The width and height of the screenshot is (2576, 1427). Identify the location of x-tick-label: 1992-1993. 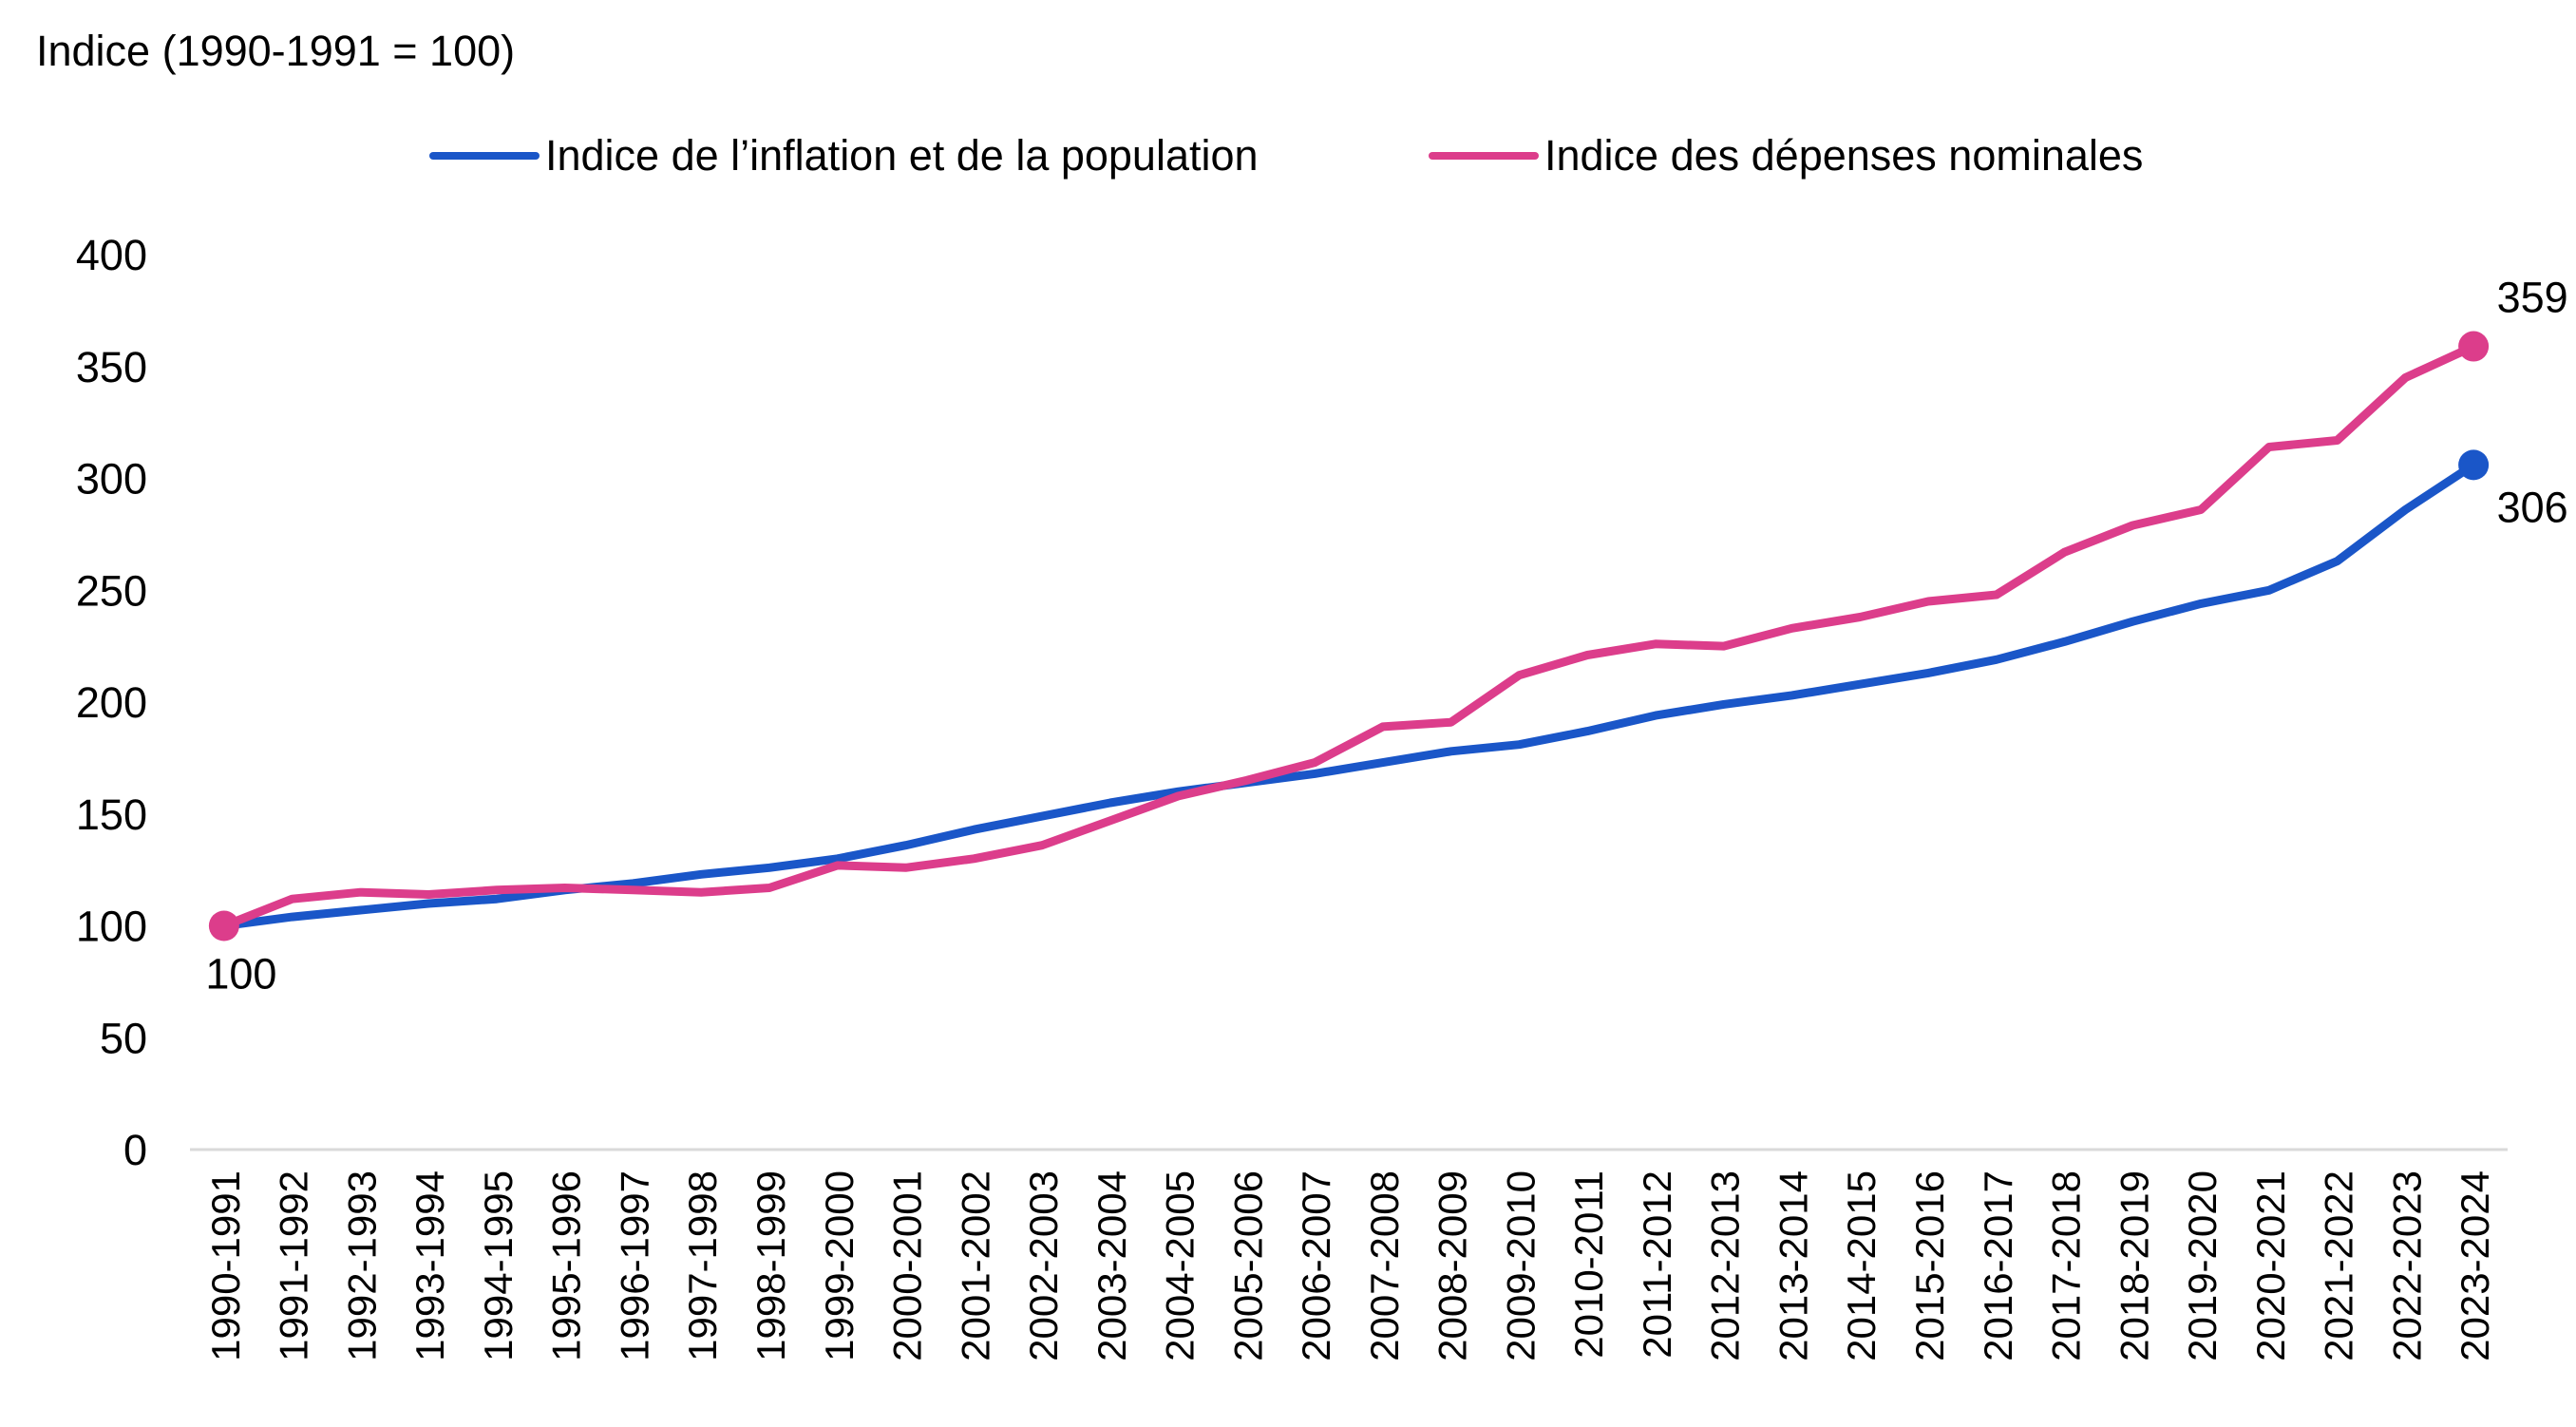
(361, 1265).